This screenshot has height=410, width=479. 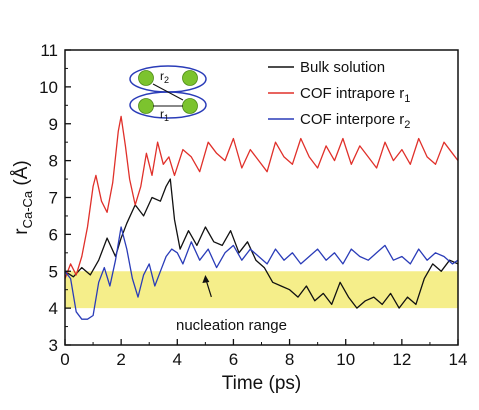 What do you see at coordinates (166, 80) in the screenshot?
I see `inset-label-top-sub: 2` at bounding box center [166, 80].